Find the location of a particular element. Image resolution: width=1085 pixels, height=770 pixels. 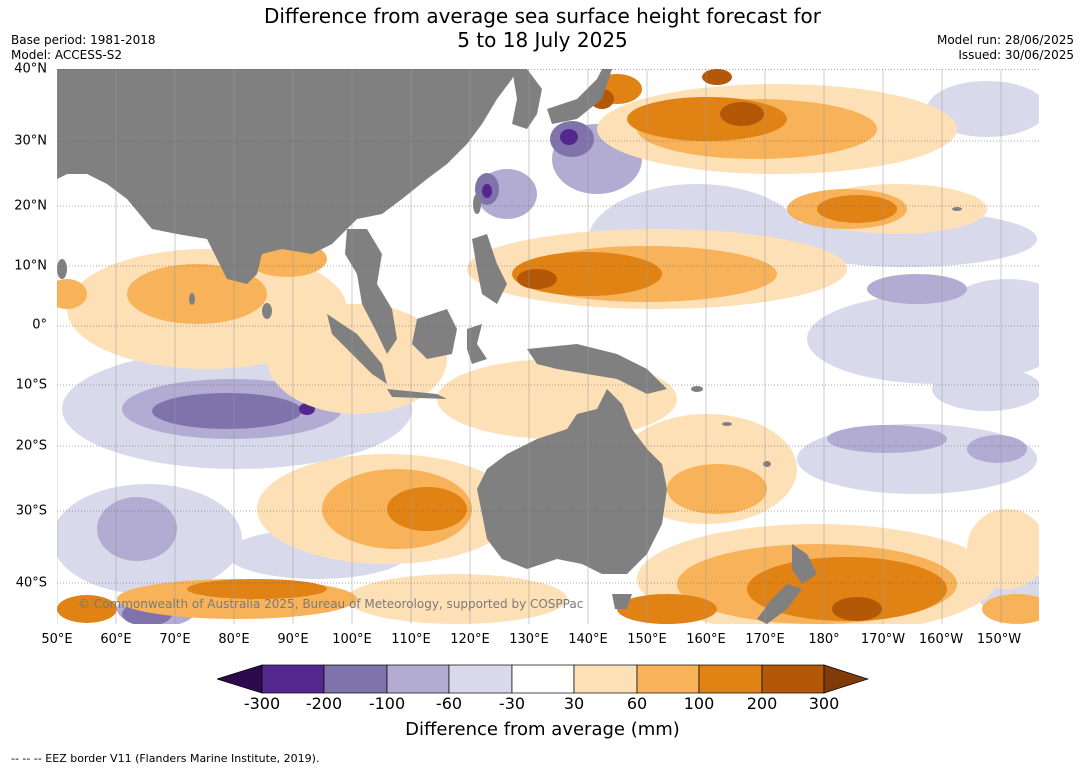

lat-label-10s: 10°S is located at coordinates (31, 385).